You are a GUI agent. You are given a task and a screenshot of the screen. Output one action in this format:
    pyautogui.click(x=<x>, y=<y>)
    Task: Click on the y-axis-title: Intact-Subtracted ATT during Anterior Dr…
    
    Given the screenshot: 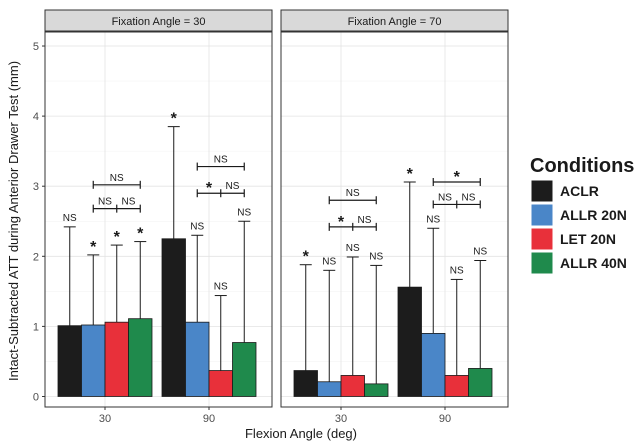 What is the action you would take?
    pyautogui.click(x=13, y=221)
    